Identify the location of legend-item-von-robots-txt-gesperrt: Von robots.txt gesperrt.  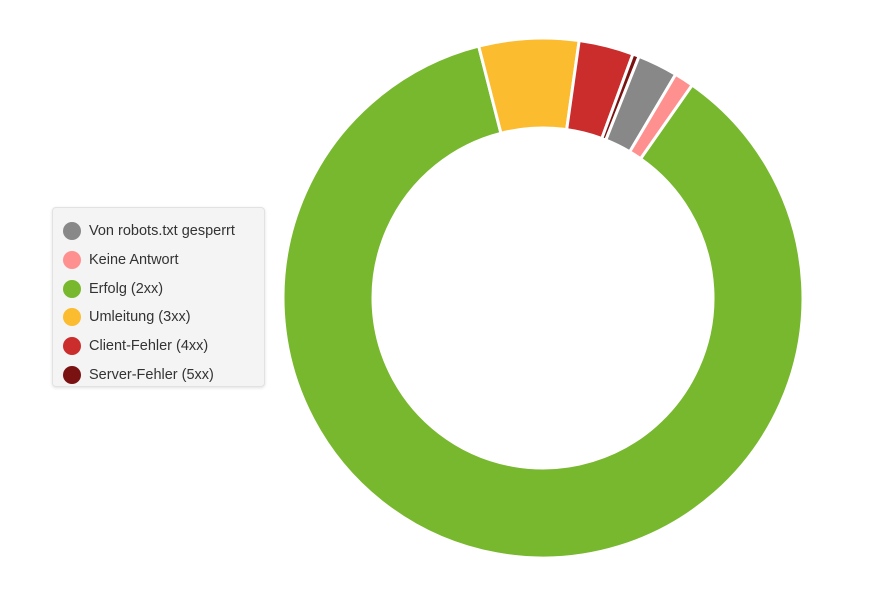
(163, 231).